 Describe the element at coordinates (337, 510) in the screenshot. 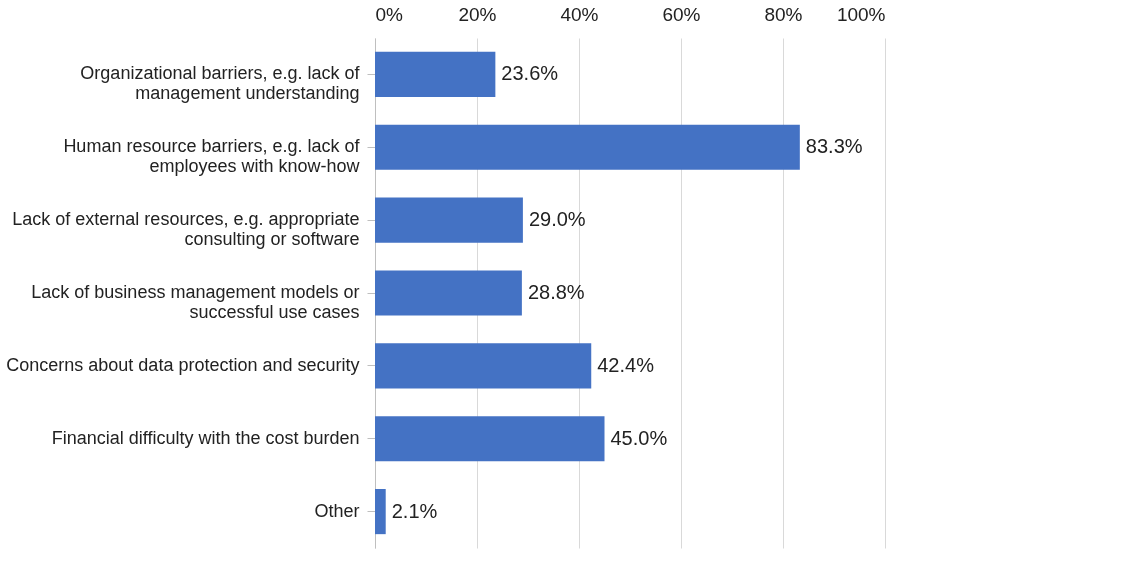

I see `y-tick-label: Other` at that location.